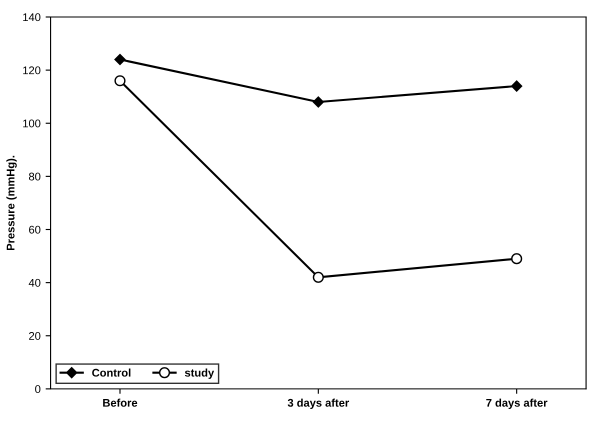 This screenshot has width=595, height=425. Describe the element at coordinates (34, 336) in the screenshot. I see `y-tick-label: 20` at that location.